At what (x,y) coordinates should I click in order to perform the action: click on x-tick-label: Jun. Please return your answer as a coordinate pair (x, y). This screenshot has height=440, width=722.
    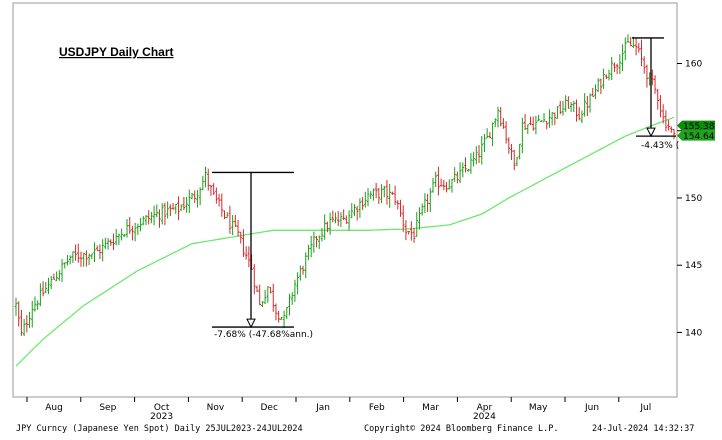
    Looking at the image, I should click on (591, 408).